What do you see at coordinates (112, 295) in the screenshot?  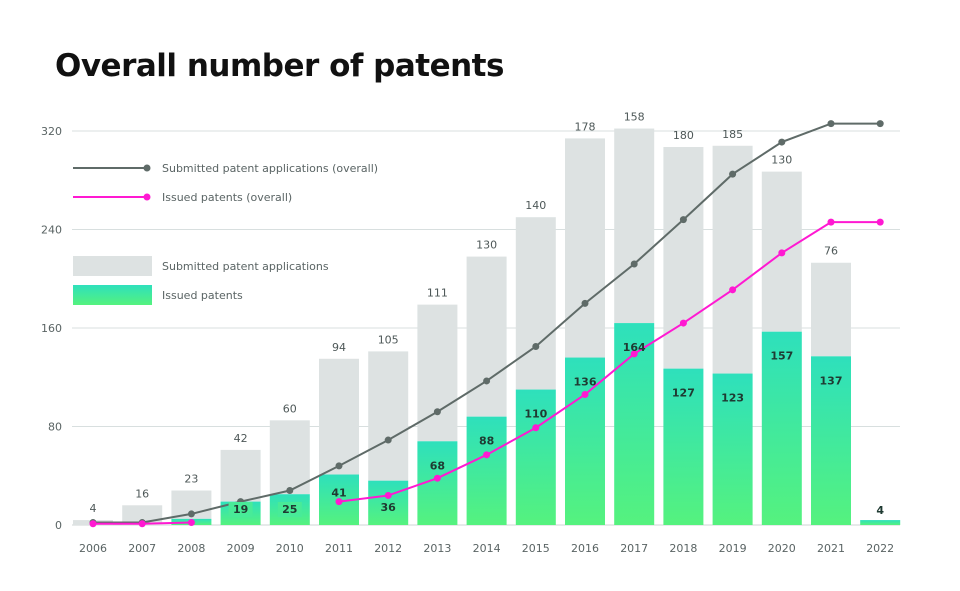 I see `legend-swatch-issued` at bounding box center [112, 295].